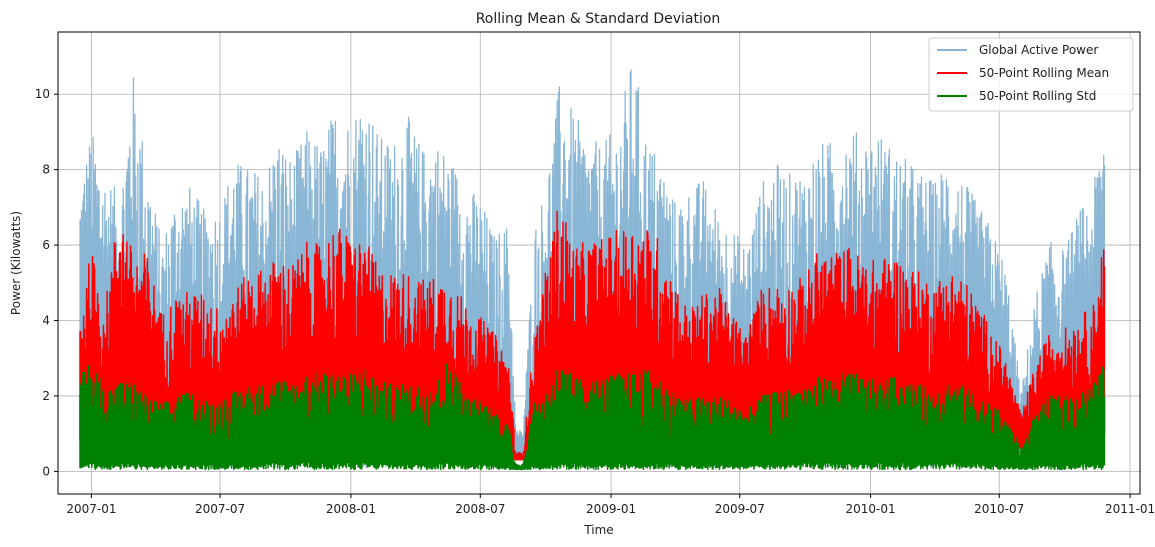 Image resolution: width=1155 pixels, height=547 pixels. I want to click on x-tick-label: 2008-07, so click(480, 509).